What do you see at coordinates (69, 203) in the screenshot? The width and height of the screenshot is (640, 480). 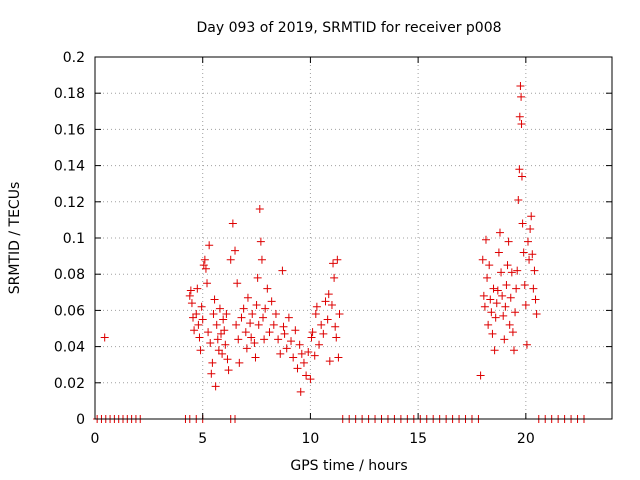 I see `y-tick-label: 0.12` at bounding box center [69, 203].